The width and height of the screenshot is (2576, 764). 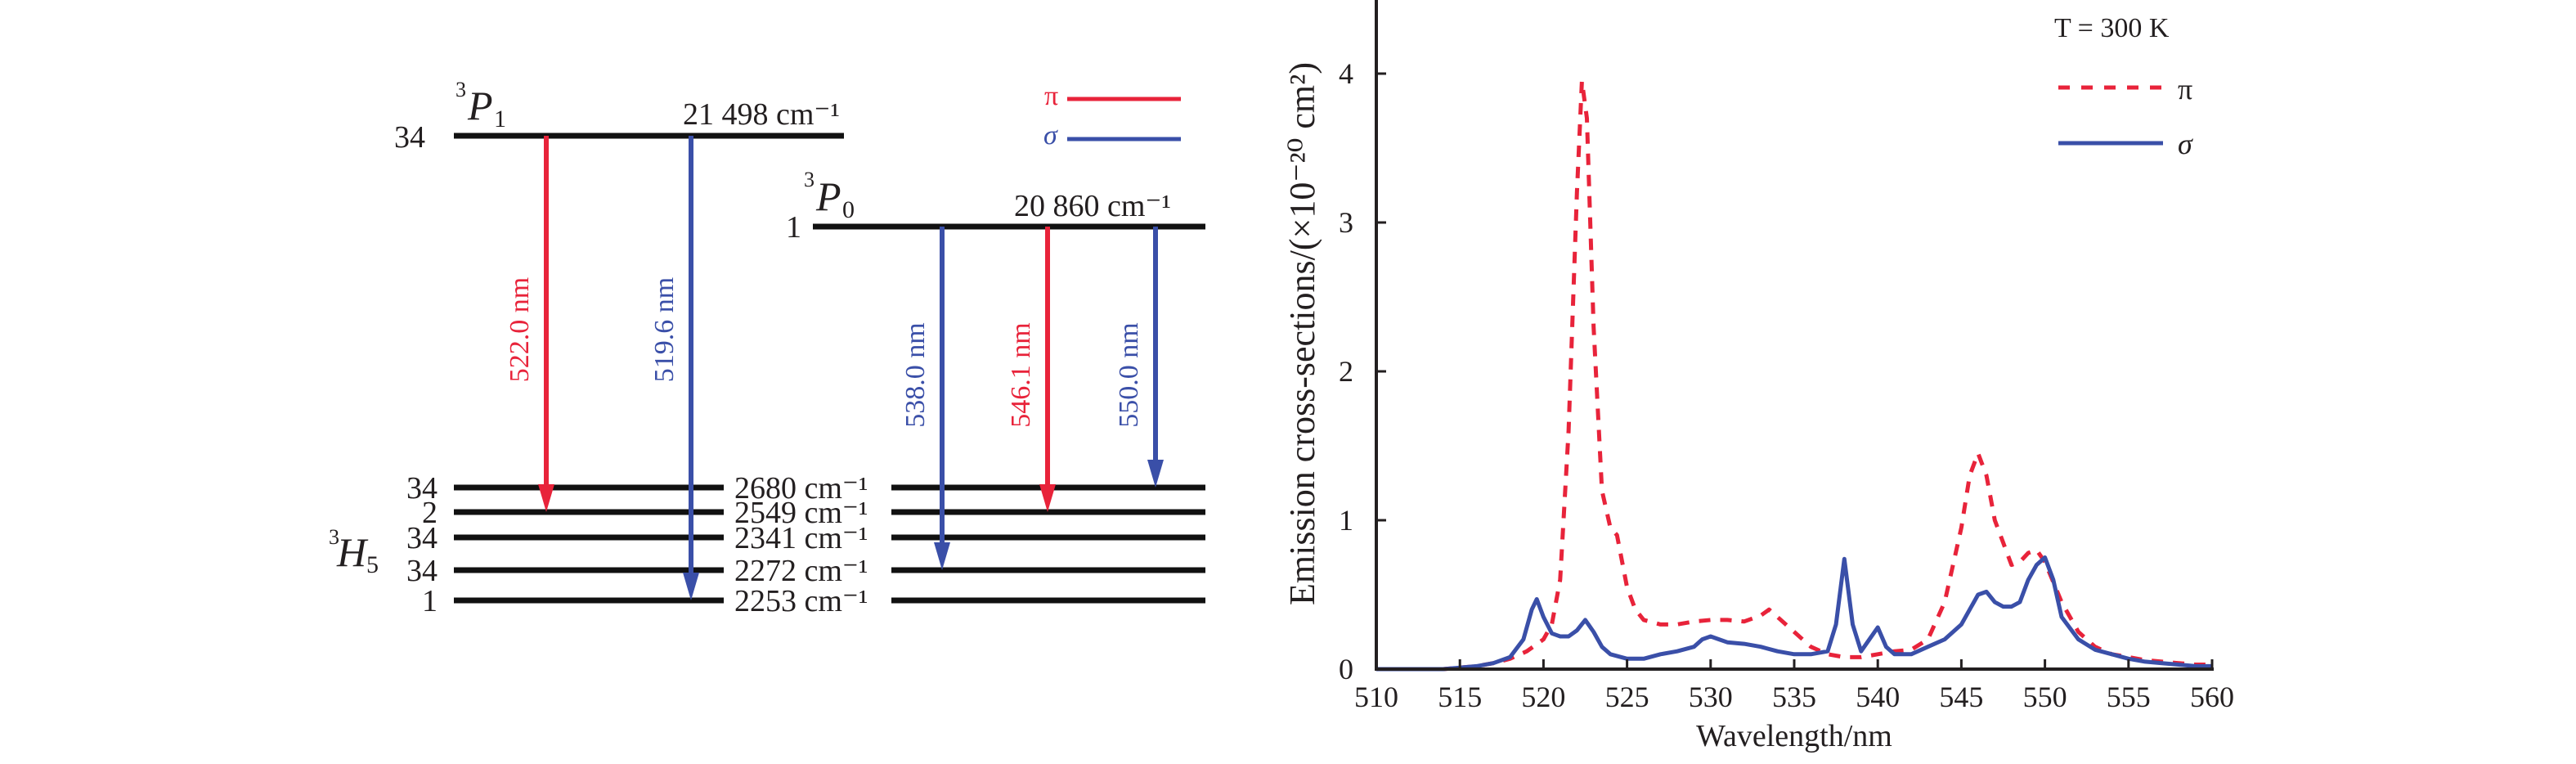 I want to click on x-tick-label: 535, so click(x=1794, y=697).